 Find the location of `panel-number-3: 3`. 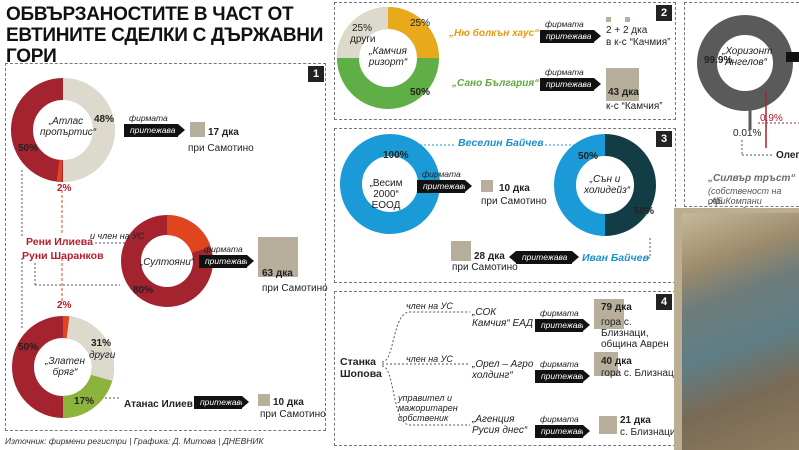

panel-number-3: 3 is located at coordinates (664, 139).